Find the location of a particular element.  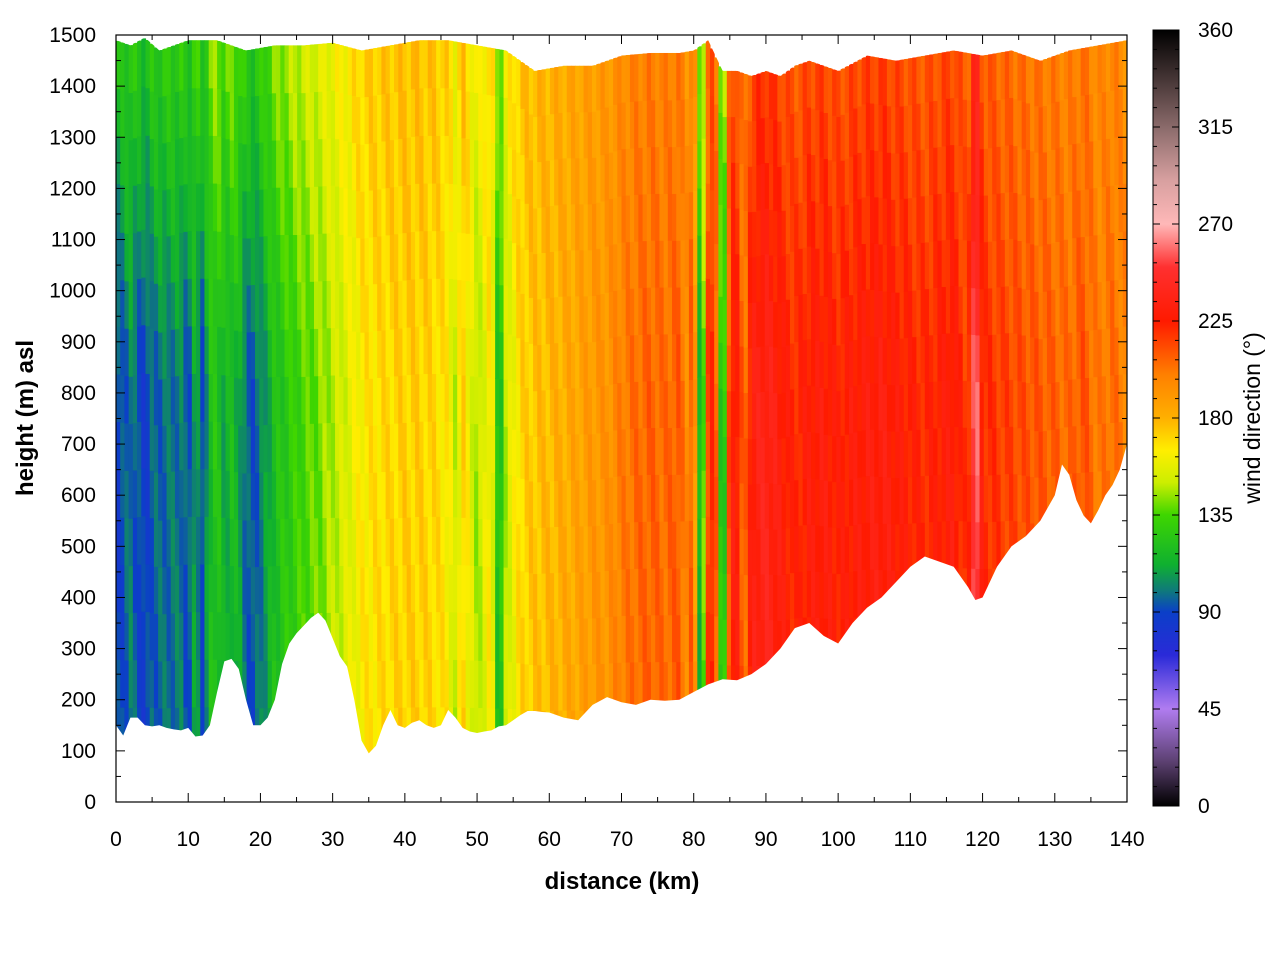

y-tick-label: 100 is located at coordinates (78, 751).